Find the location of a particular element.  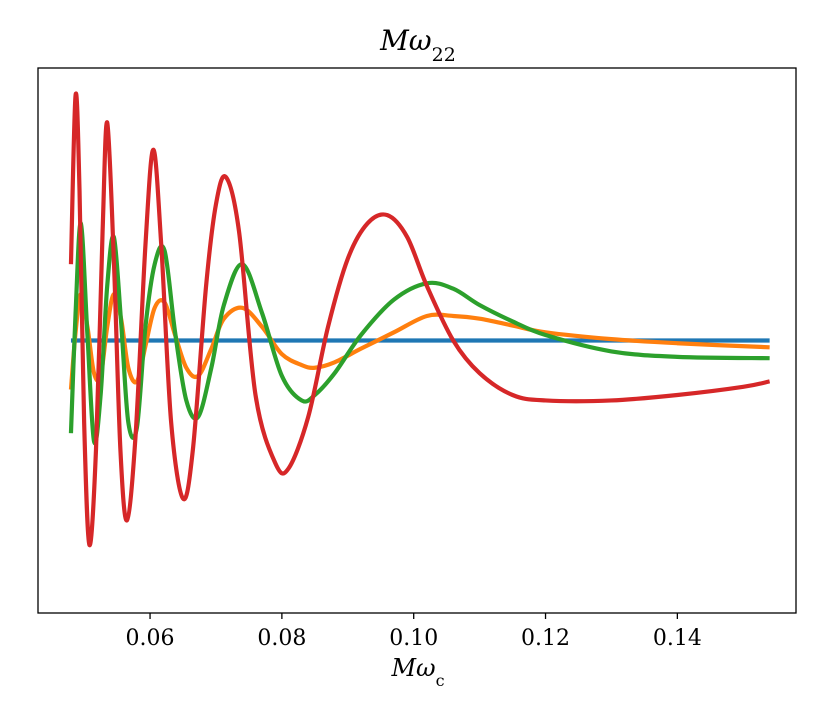

chart-title-subscript: 22 is located at coordinates (444, 55).